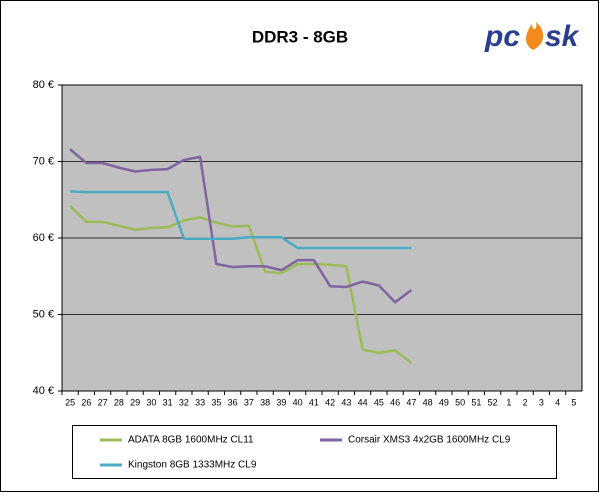  I want to click on x-tick-label: 37, so click(249, 402).